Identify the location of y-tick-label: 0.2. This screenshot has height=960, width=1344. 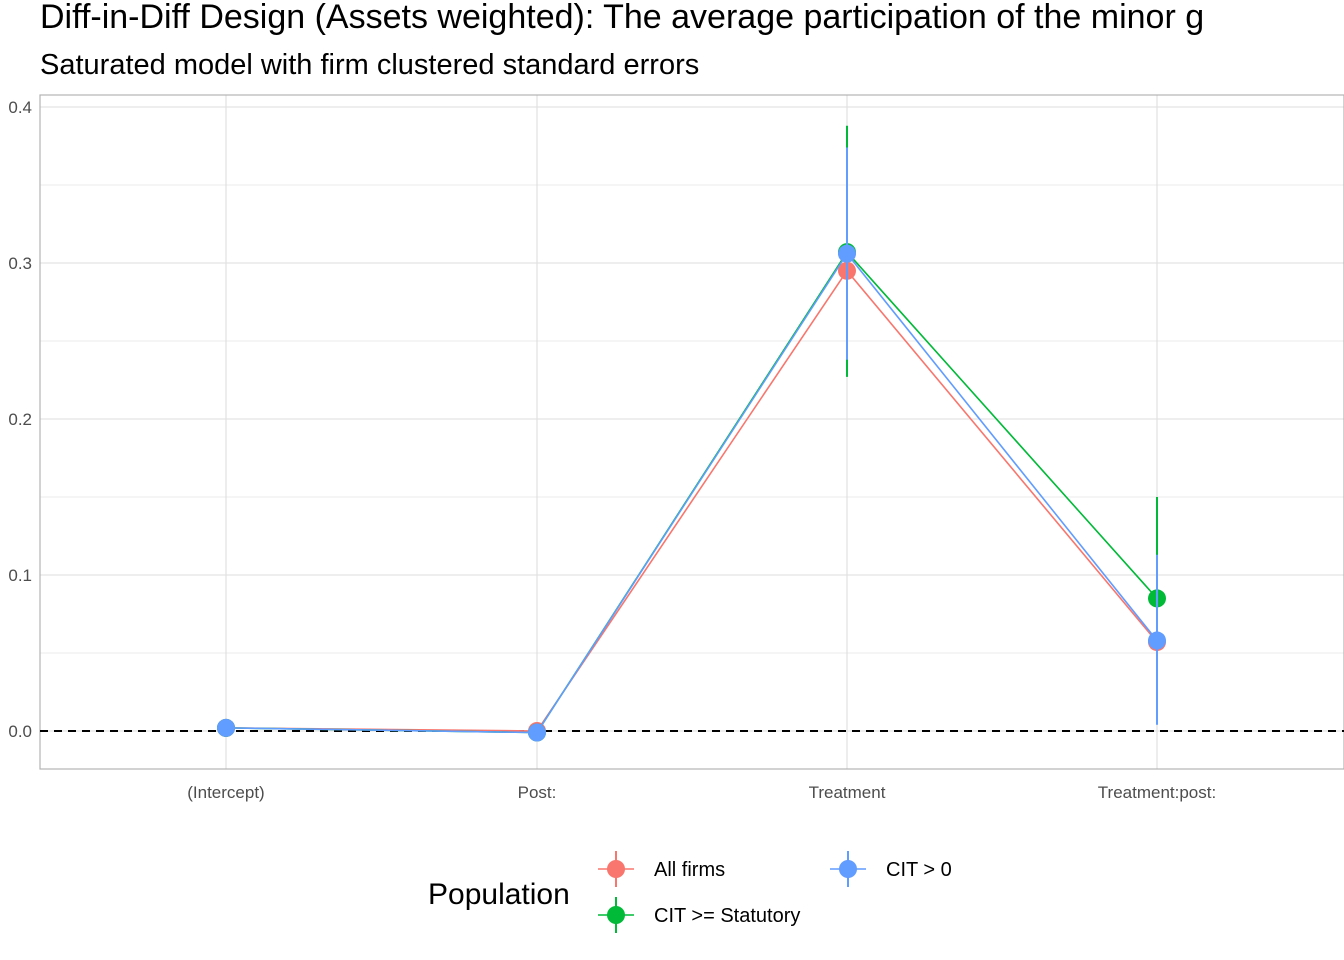
(20, 419).